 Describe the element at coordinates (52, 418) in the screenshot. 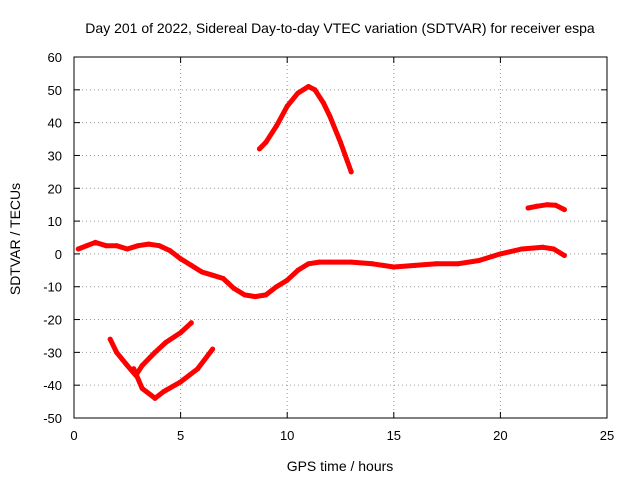

I see `y-tick-label: -50` at that location.